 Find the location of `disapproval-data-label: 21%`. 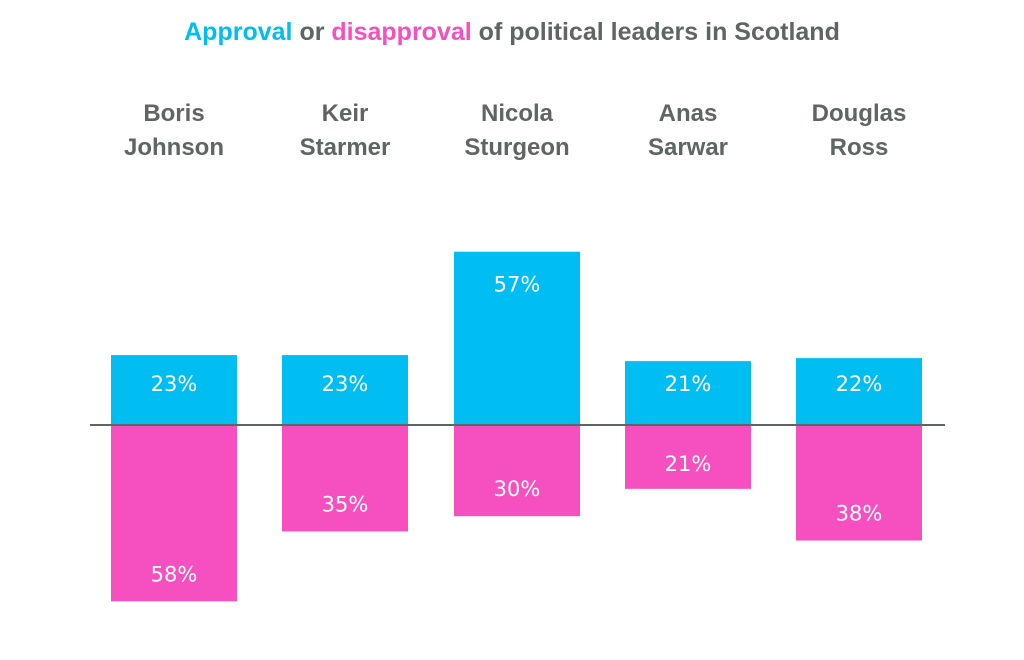

disapproval-data-label: 21% is located at coordinates (688, 464).